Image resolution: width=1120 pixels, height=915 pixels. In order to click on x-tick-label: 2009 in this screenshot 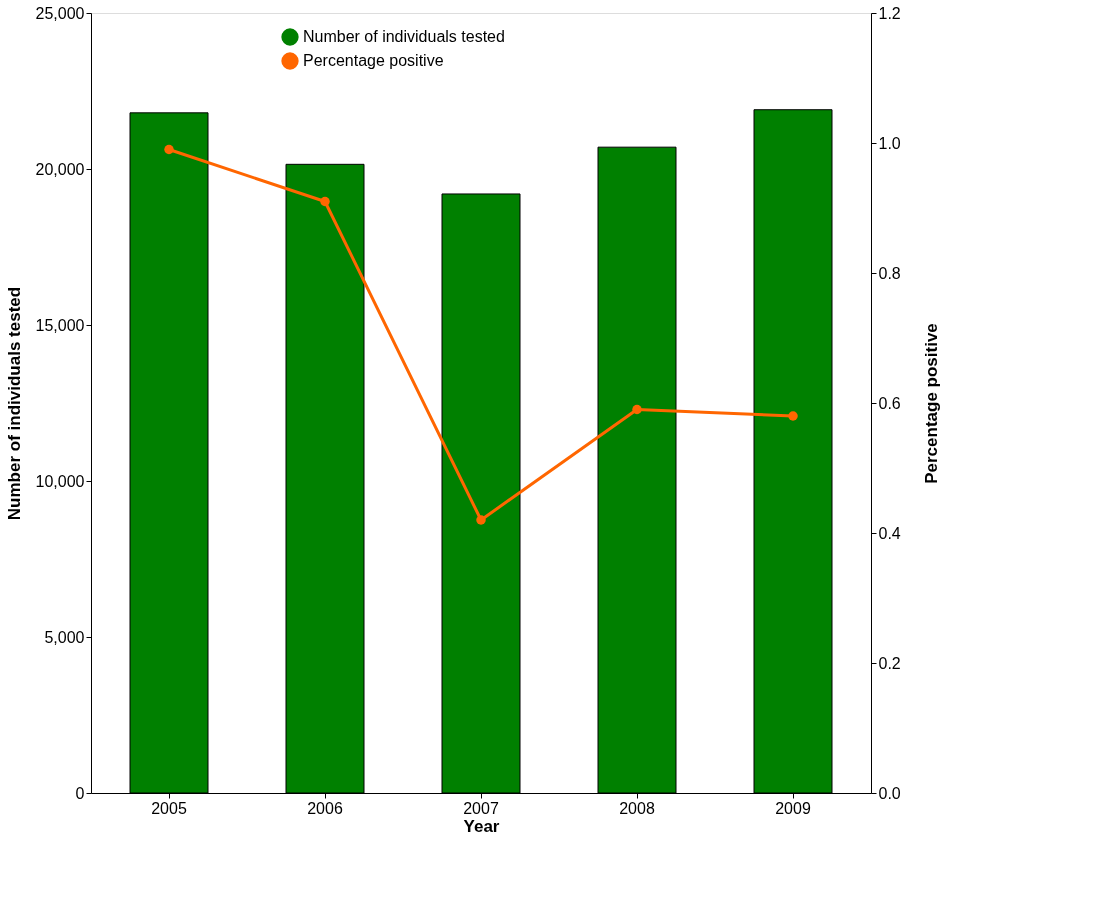, I will do `click(793, 808)`.